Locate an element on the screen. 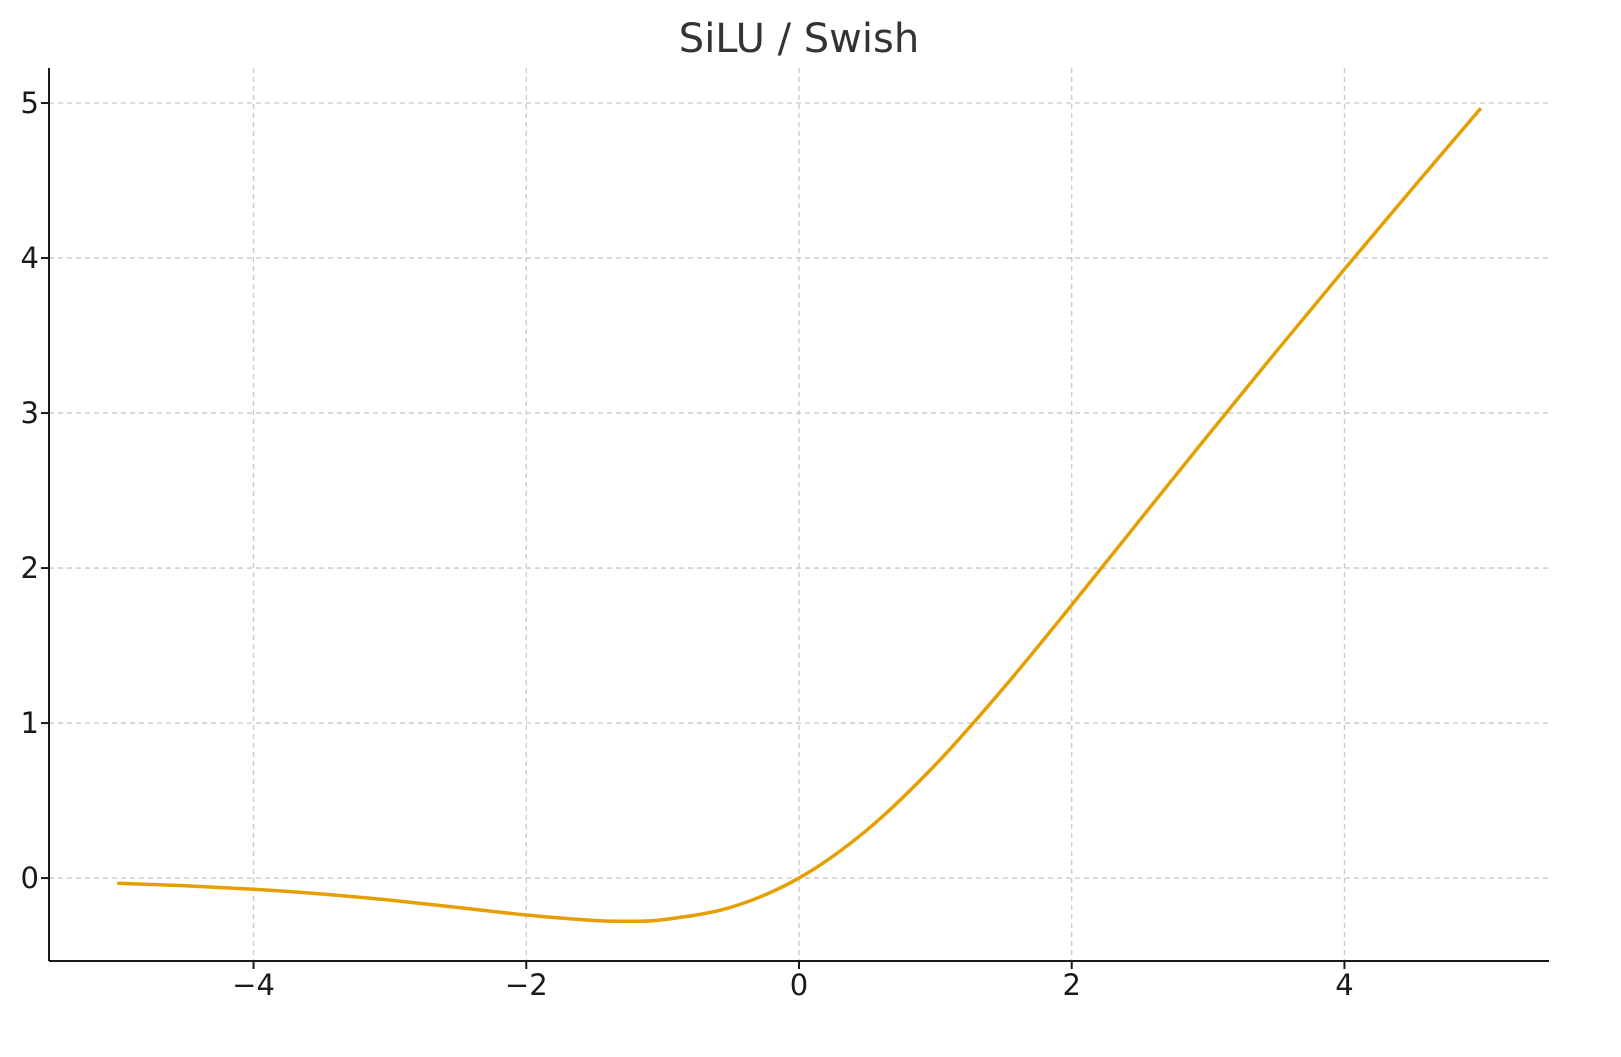 The width and height of the screenshot is (1621, 1057). x-tick-label: 0 is located at coordinates (799, 985).